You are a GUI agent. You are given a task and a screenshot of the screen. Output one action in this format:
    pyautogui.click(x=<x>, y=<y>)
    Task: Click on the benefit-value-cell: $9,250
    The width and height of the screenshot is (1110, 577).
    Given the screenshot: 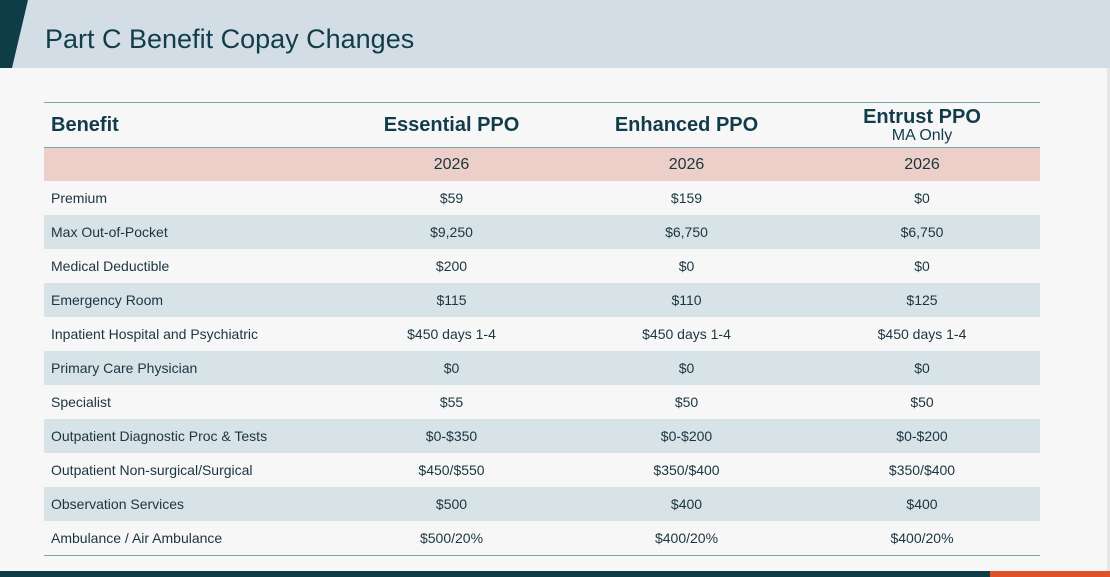 What is the action you would take?
    pyautogui.click(x=451, y=232)
    